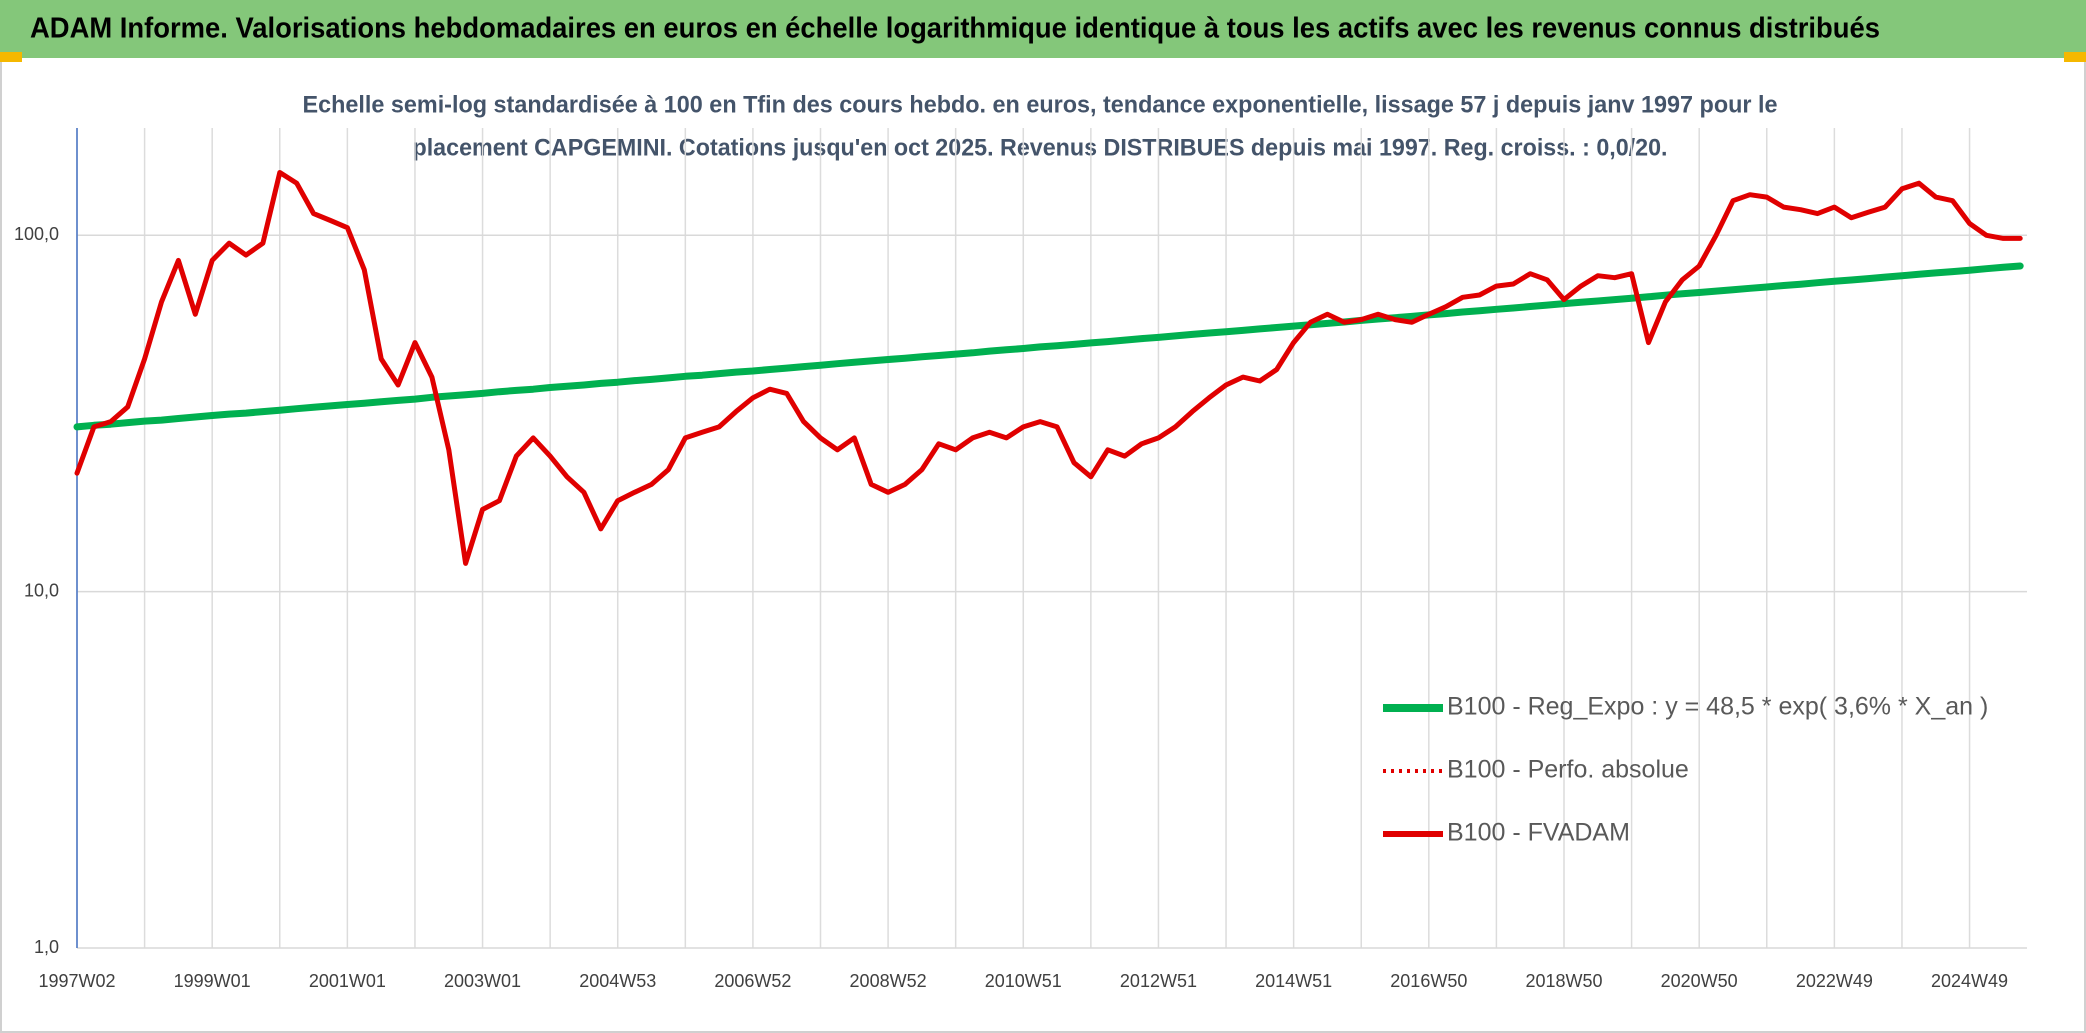  I want to click on x-tick-label: 2020W50, so click(1699, 981).